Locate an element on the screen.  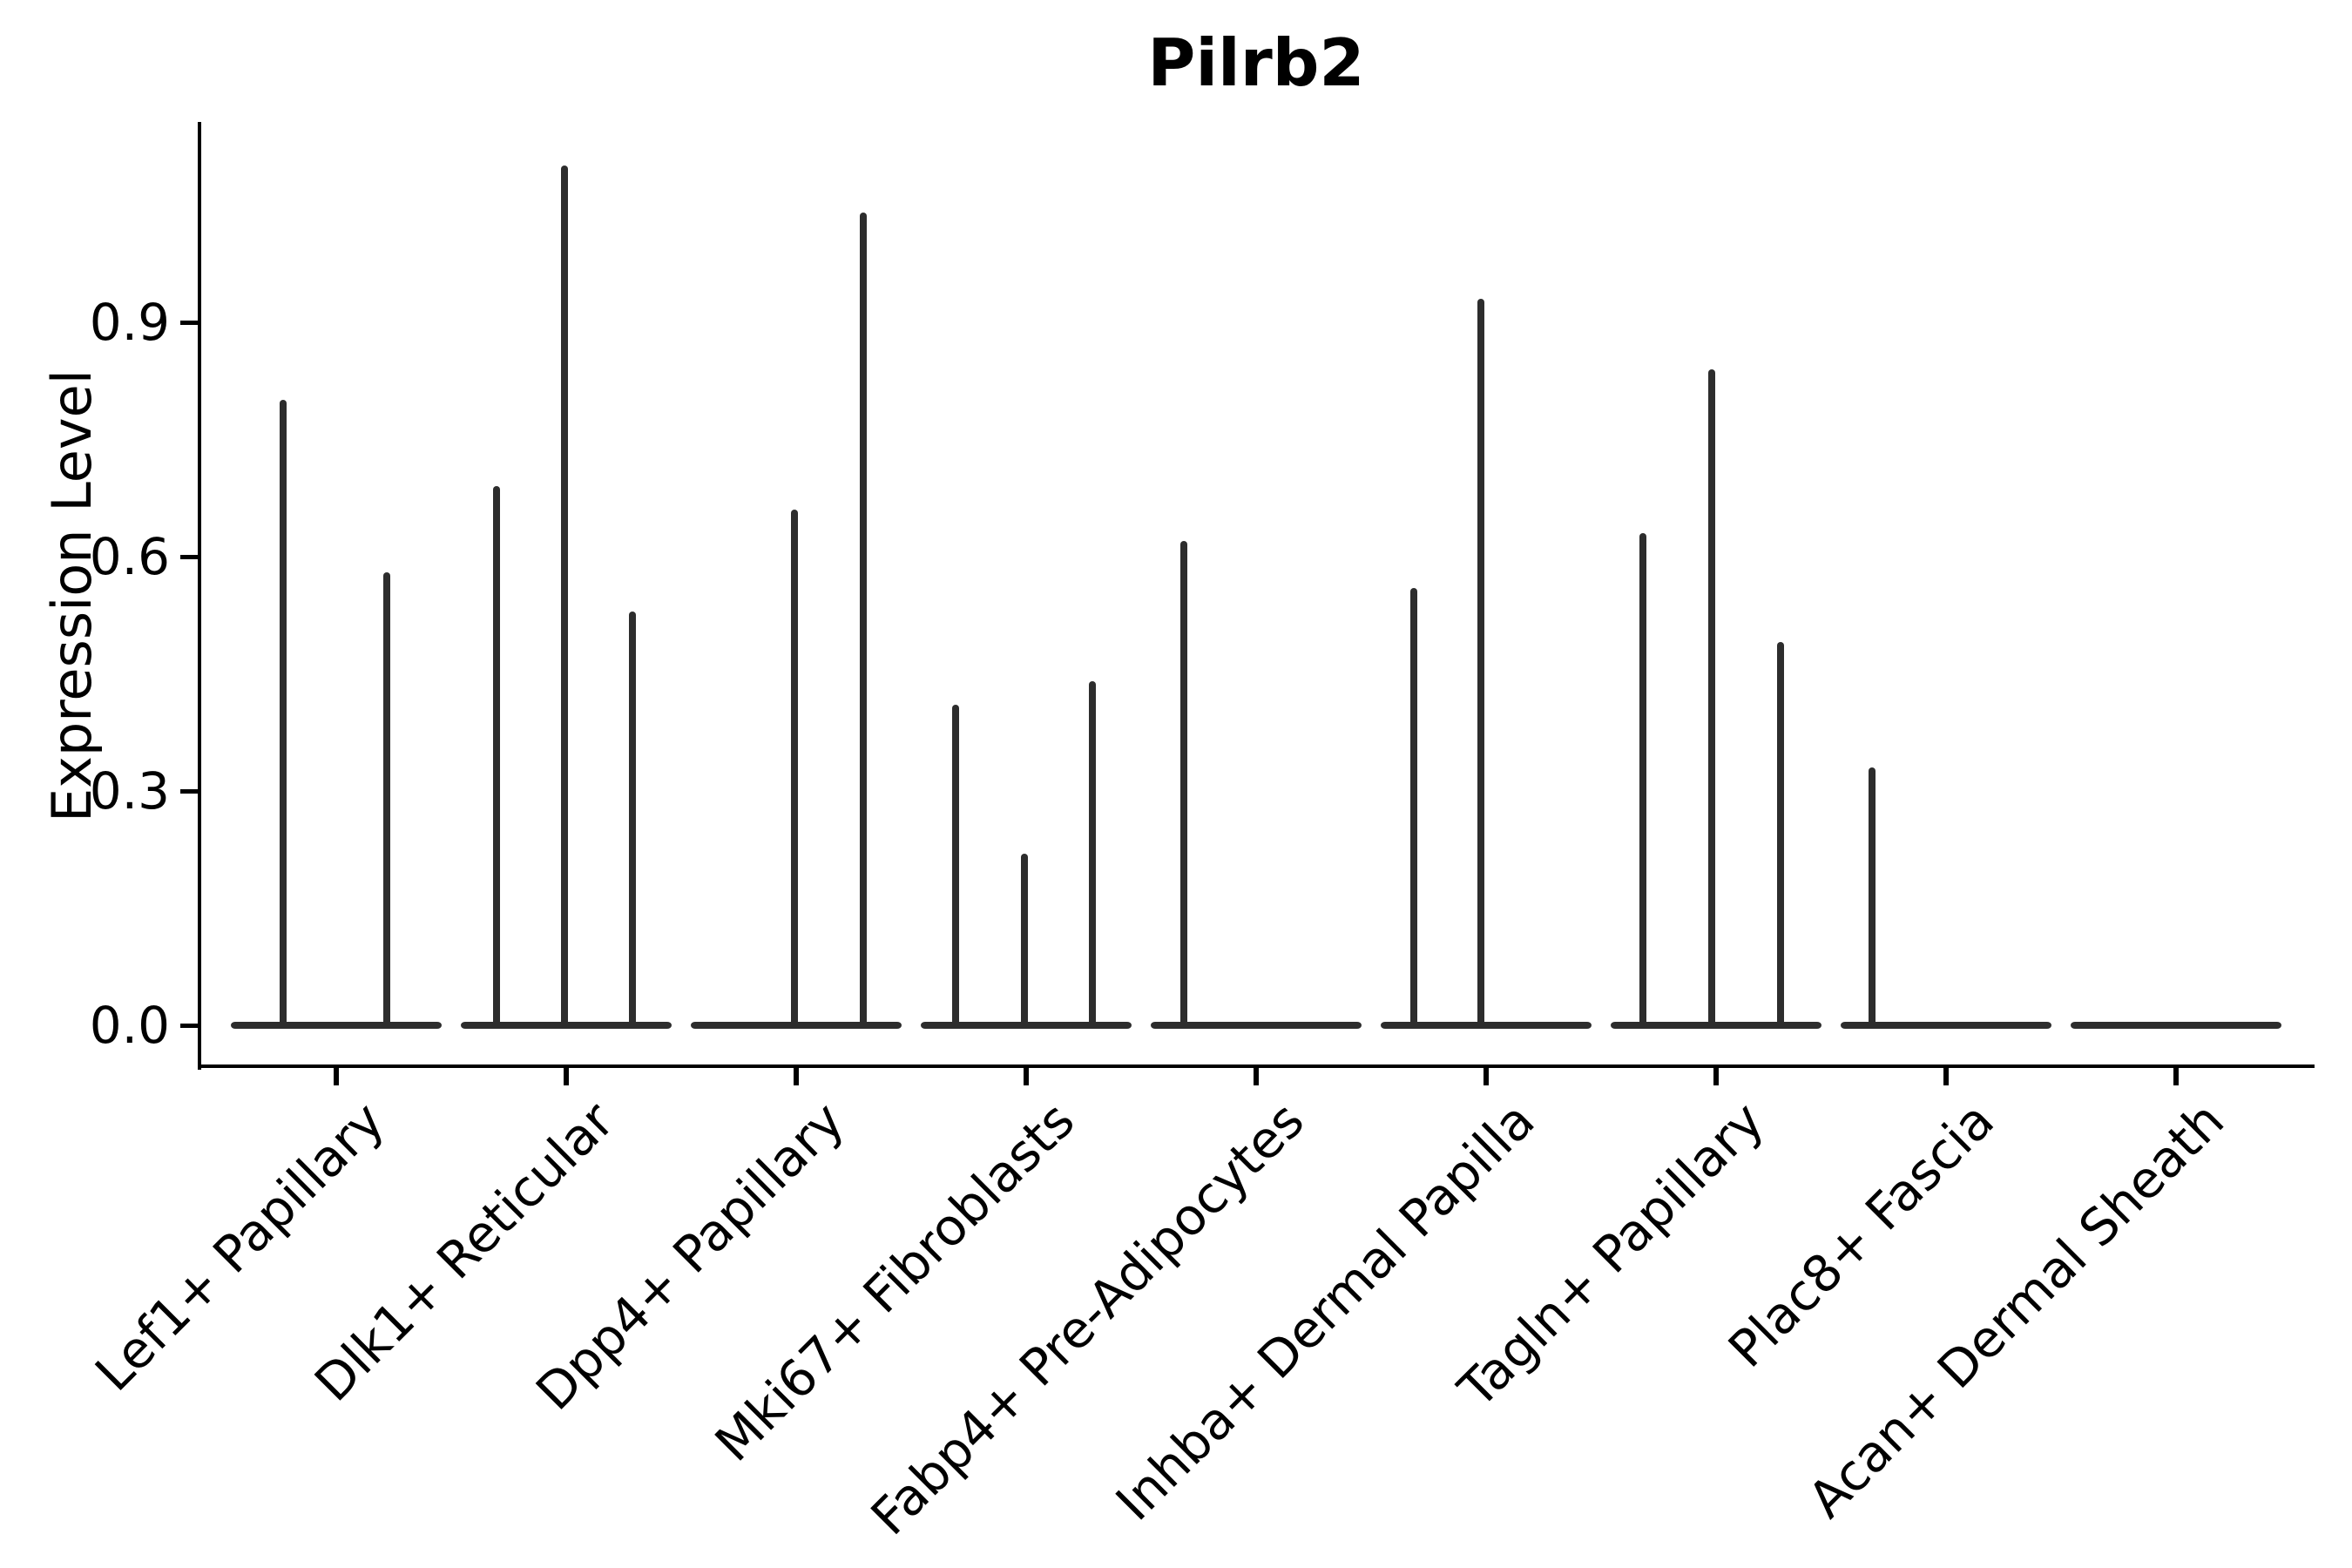
y-axis-spine is located at coordinates (199, 596).